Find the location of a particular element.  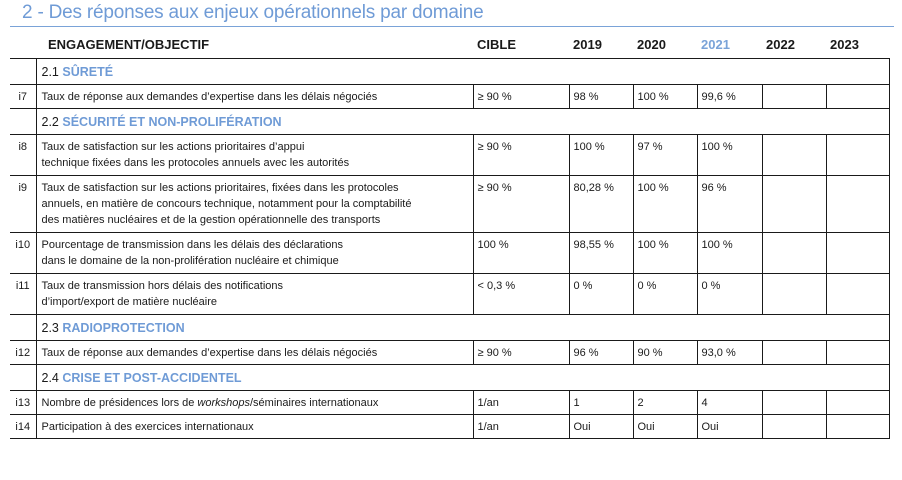

indicator-id: i12 is located at coordinates (23, 352).